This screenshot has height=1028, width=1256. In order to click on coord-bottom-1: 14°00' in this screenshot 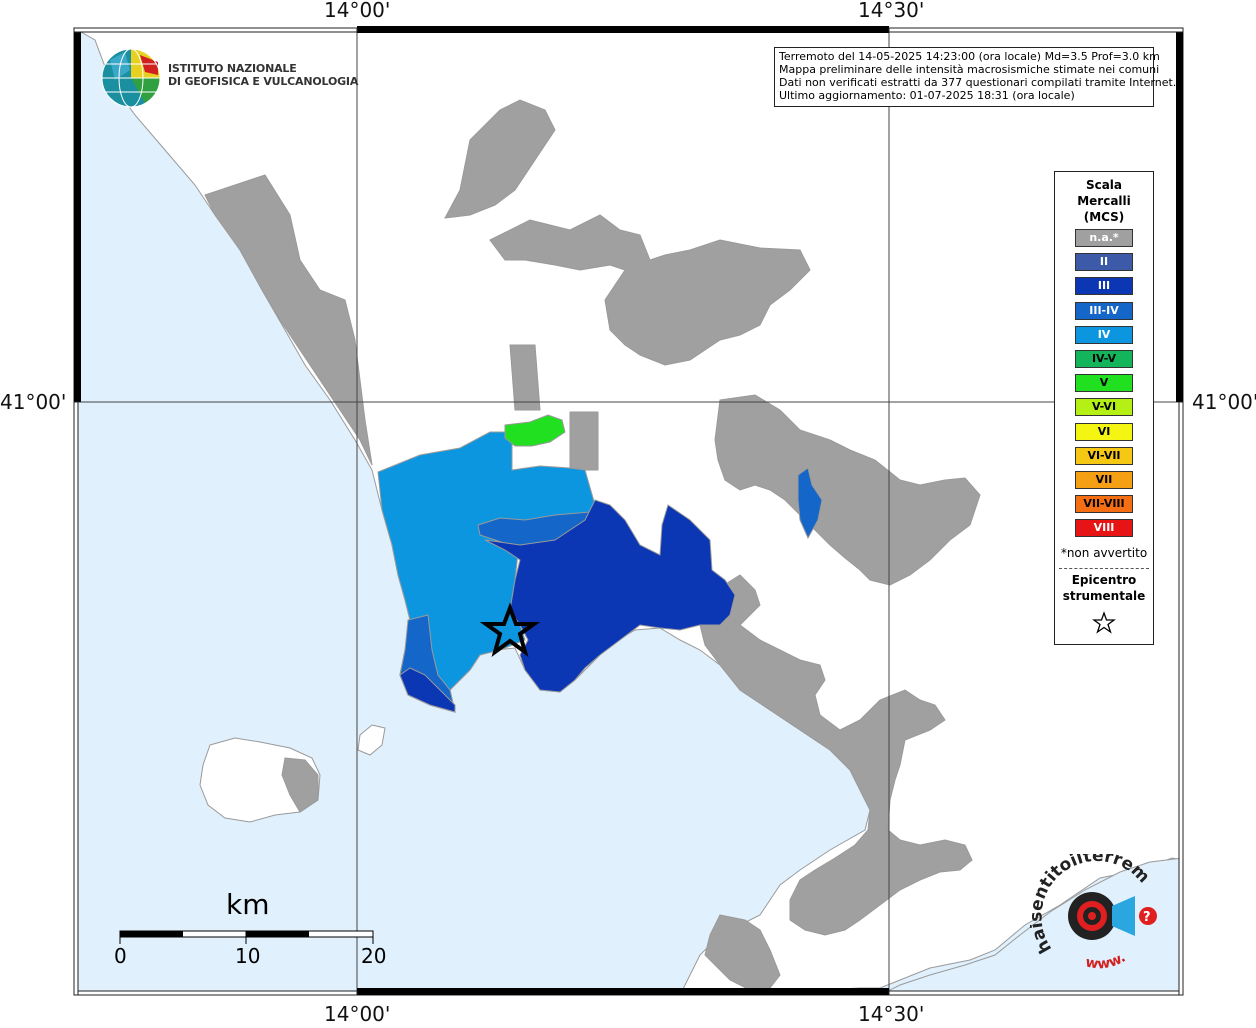, I will do `click(357, 1014)`.